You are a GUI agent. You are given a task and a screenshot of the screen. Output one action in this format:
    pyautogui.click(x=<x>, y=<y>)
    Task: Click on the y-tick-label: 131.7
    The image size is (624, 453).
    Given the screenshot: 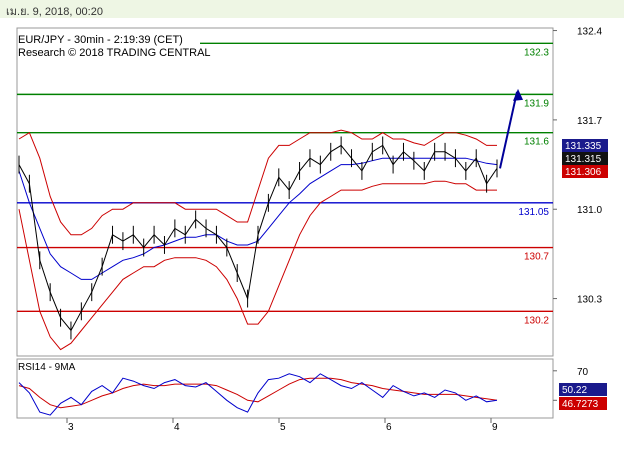 What is the action you would take?
    pyautogui.click(x=589, y=121)
    